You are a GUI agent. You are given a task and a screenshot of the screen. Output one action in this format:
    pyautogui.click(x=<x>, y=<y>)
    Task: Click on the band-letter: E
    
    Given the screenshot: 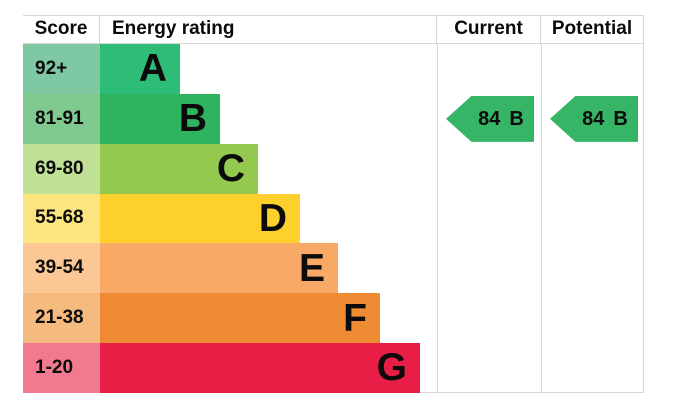 What is the action you would take?
    pyautogui.click(x=311, y=268)
    